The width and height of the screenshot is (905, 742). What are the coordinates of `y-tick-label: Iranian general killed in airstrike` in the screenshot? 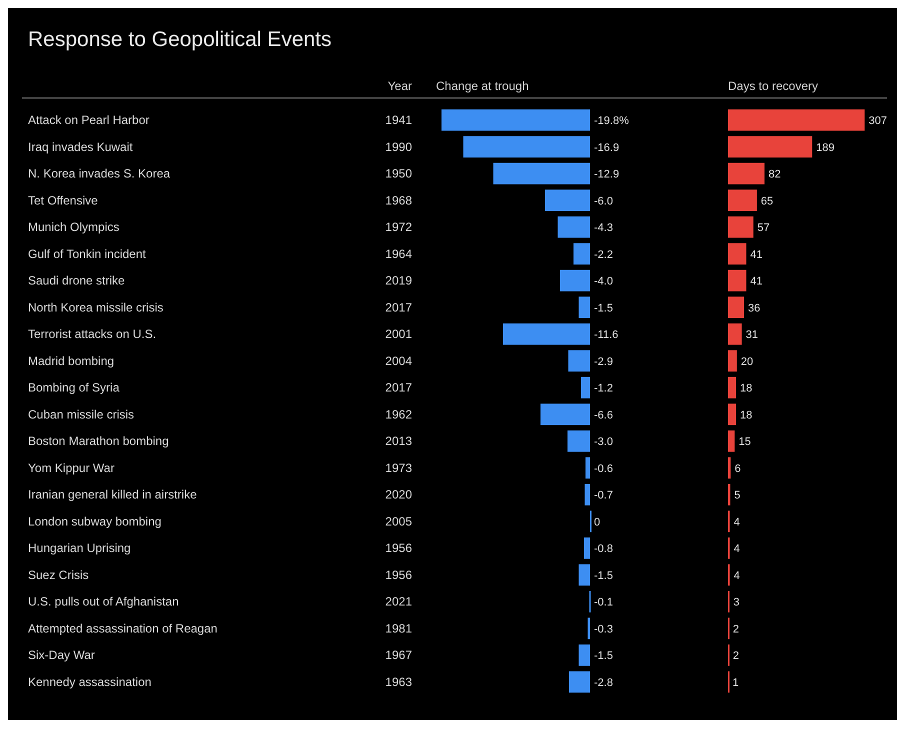 It's located at (113, 495).